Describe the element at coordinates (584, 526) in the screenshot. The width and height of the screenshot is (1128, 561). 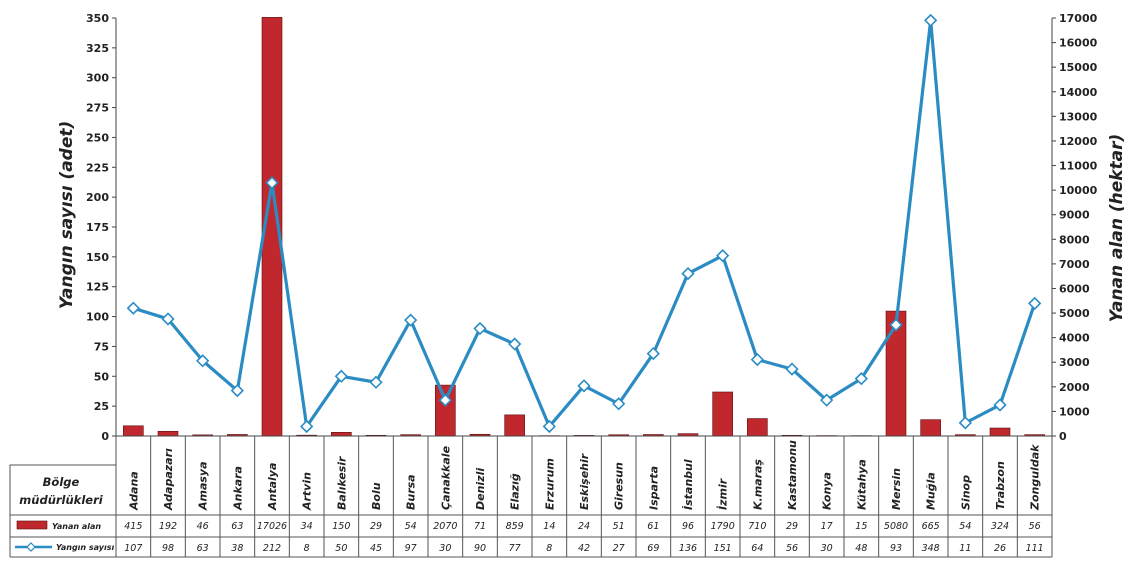
I see `table-value-area: 24` at that location.